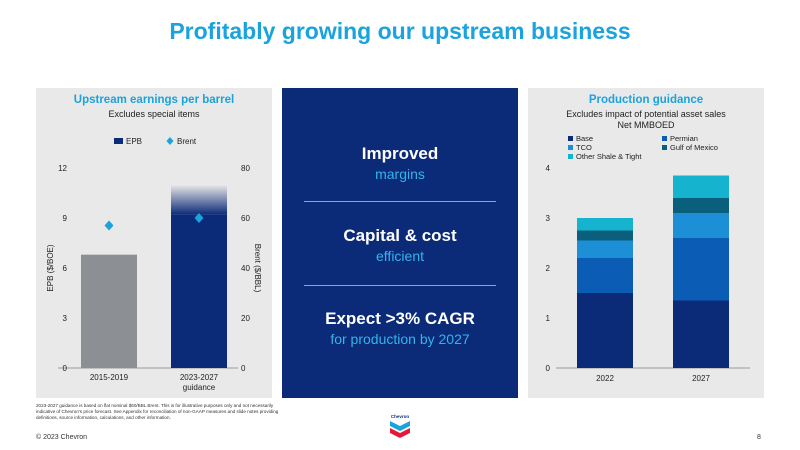 The height and width of the screenshot is (450, 800). What do you see at coordinates (646, 100) in the screenshot?
I see `production-title: Production guidance` at bounding box center [646, 100].